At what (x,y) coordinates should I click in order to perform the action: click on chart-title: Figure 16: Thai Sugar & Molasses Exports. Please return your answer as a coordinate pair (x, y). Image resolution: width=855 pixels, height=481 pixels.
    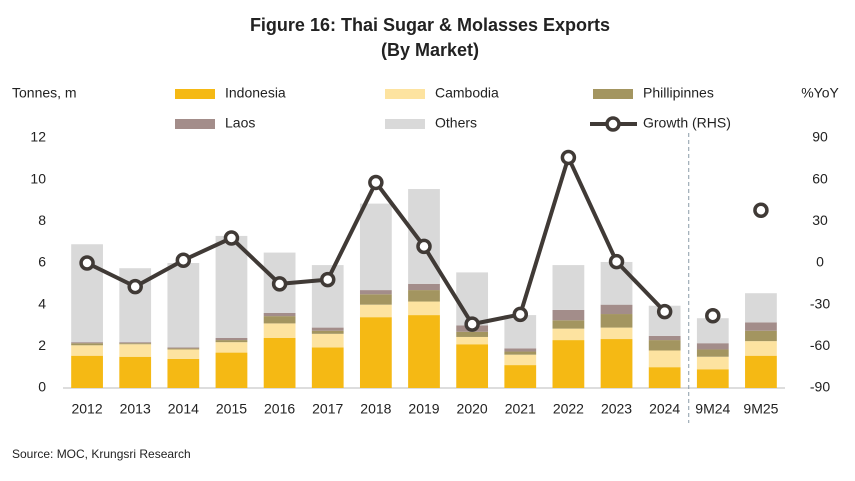
    Looking at the image, I should click on (430, 25).